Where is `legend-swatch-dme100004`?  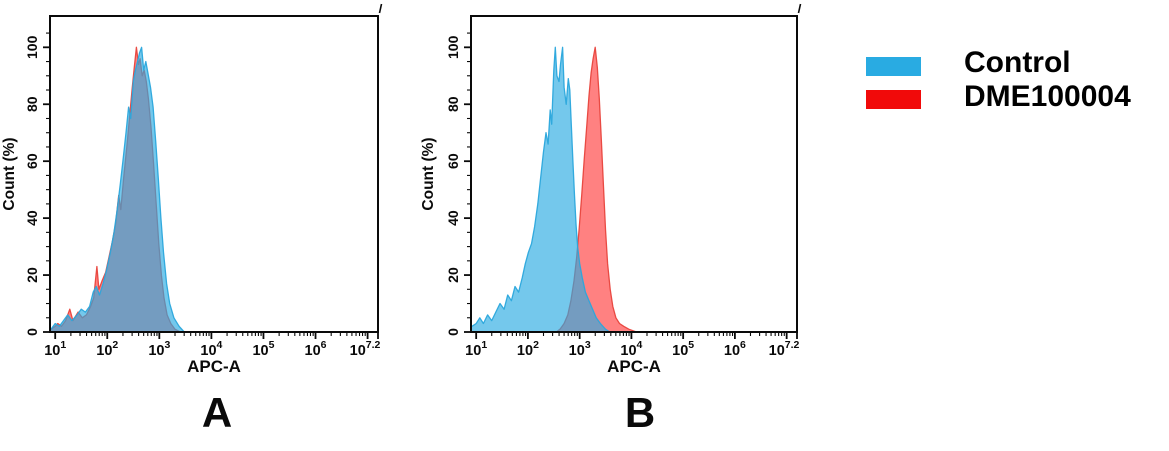
legend-swatch-dme100004 is located at coordinates (893, 99).